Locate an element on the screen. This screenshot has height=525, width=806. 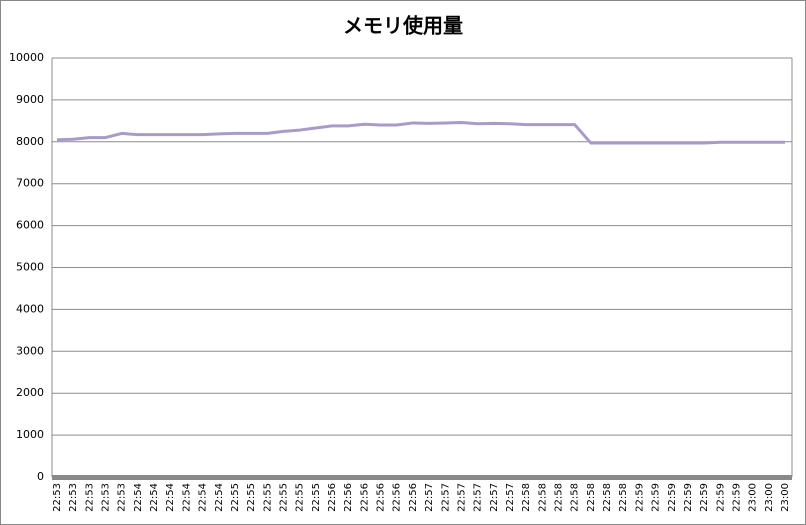
y-tick-label: 6000 is located at coordinates (30, 225).